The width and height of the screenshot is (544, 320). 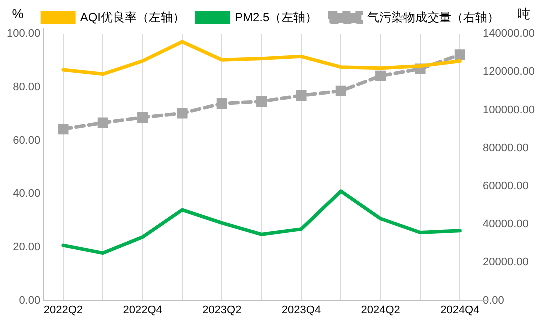 What do you see at coordinates (27, 194) in the screenshot?
I see `y-tick-label: 40.00` at bounding box center [27, 194].